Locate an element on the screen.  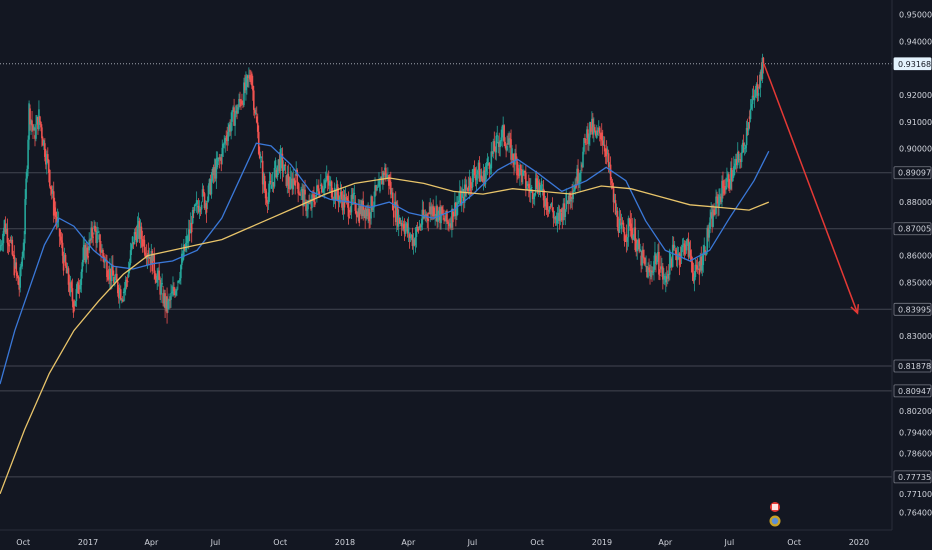
time-tick-label: 2019 is located at coordinates (602, 542).